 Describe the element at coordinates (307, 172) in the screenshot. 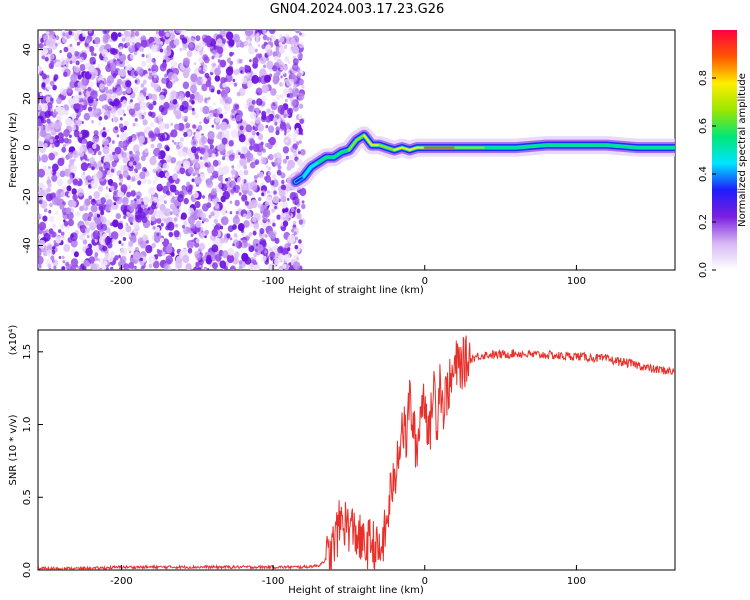

I see `ridge-segment` at that location.